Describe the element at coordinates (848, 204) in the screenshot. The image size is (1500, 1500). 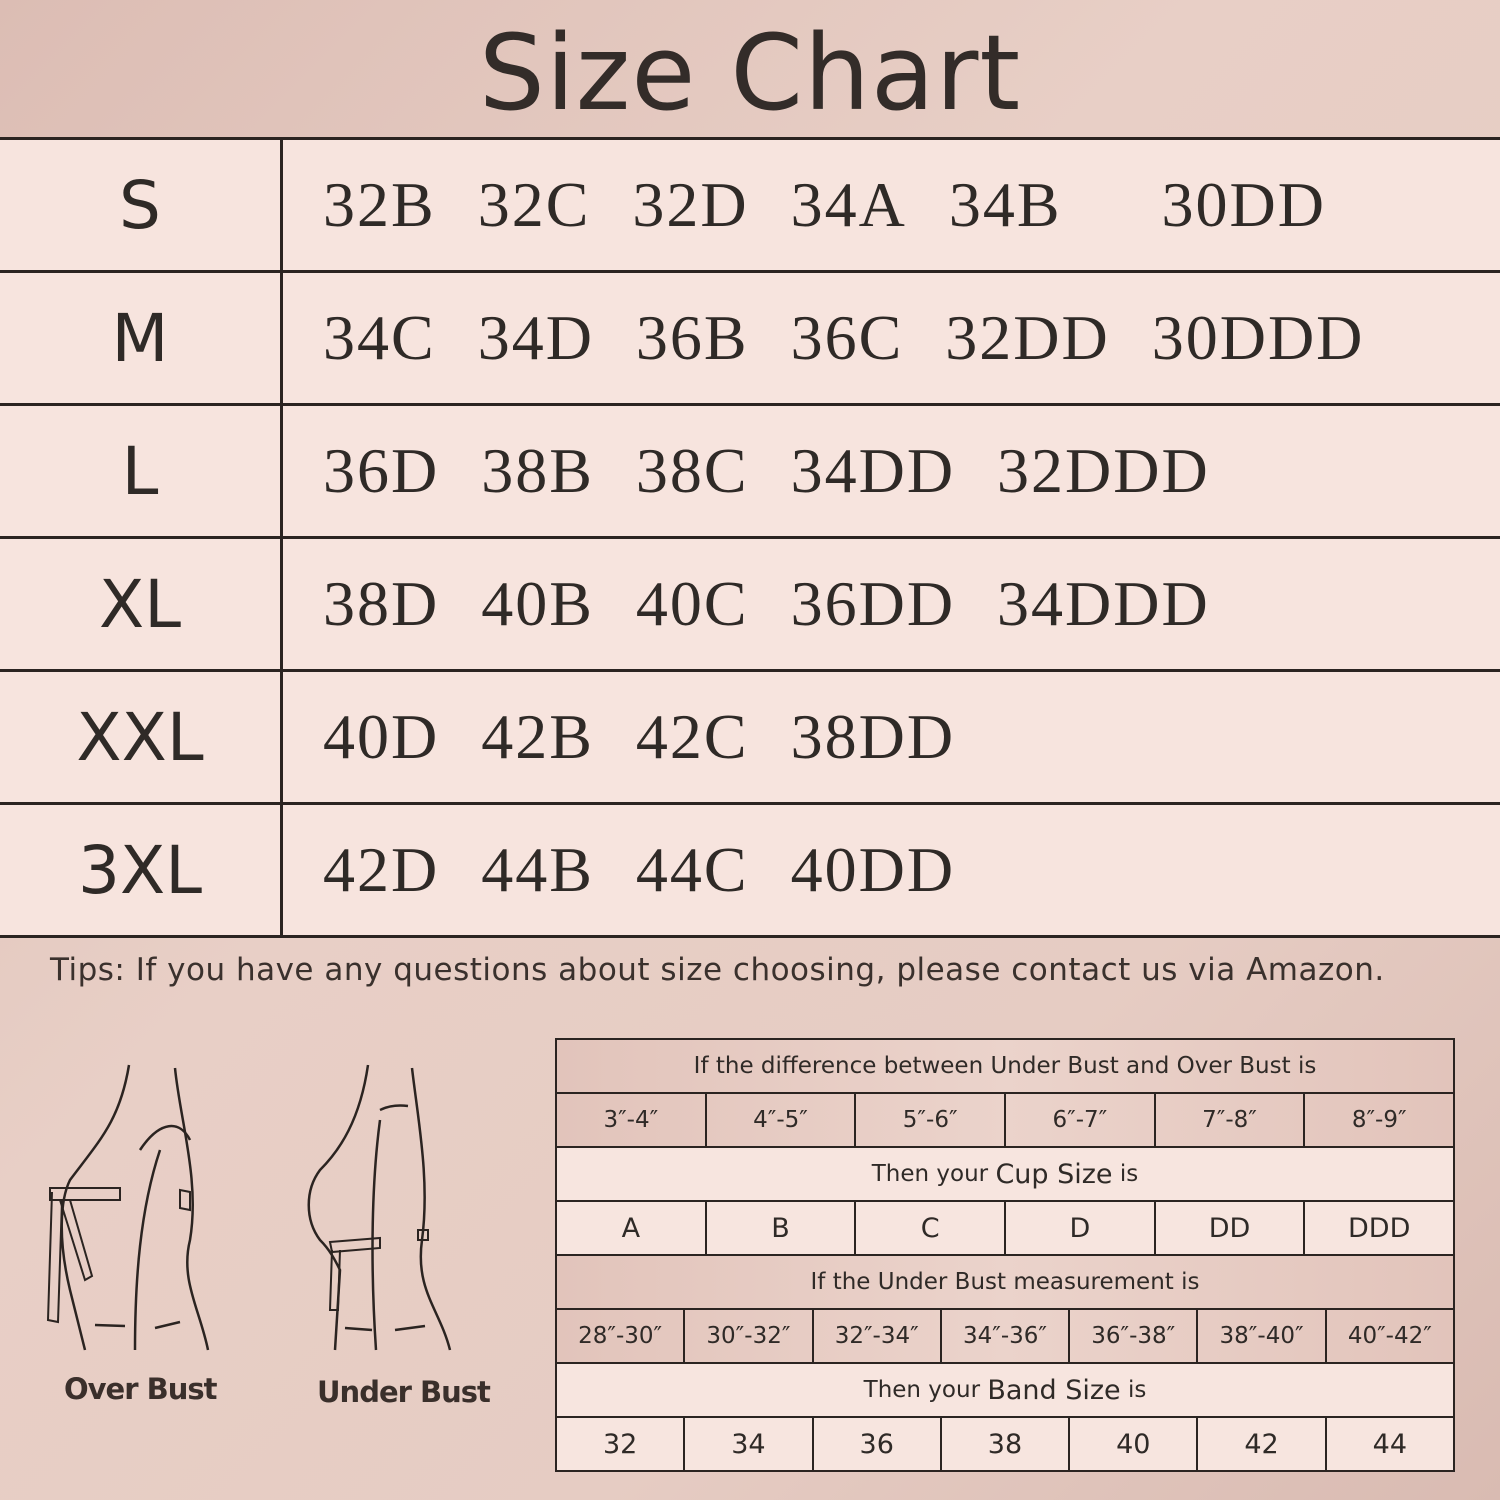
I see `band-cup-size: 34A` at that location.